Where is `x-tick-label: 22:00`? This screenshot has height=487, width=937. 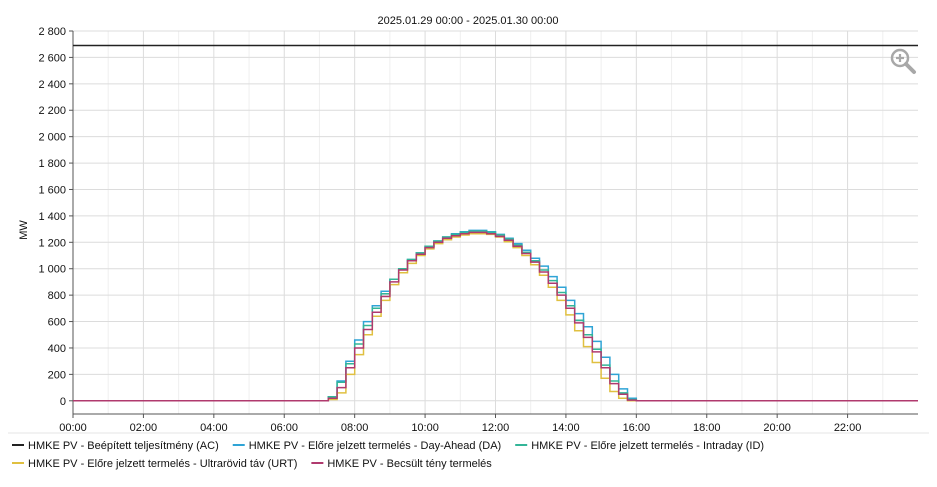
x-tick-label: 22:00 is located at coordinates (848, 428).